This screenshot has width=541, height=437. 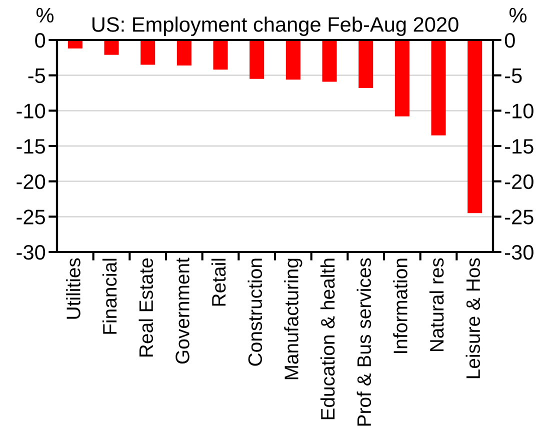 What do you see at coordinates (31, 146) in the screenshot?
I see `y-tick-label: -15` at bounding box center [31, 146].